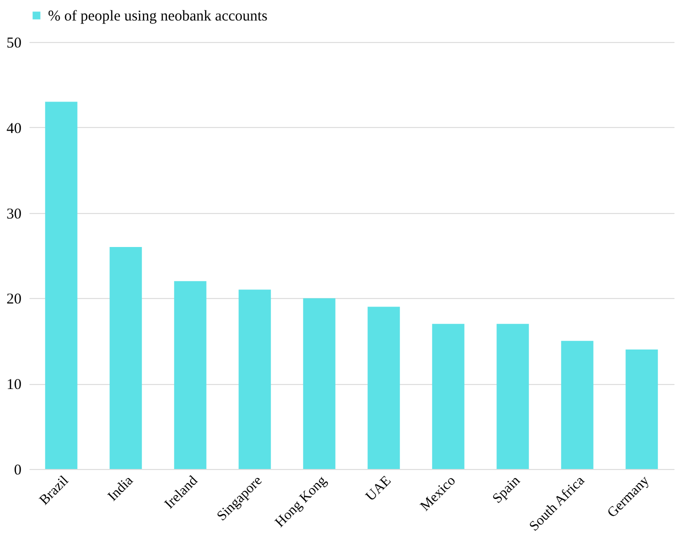  Describe the element at coordinates (14, 385) in the screenshot. I see `y-tick-label: 10` at that location.